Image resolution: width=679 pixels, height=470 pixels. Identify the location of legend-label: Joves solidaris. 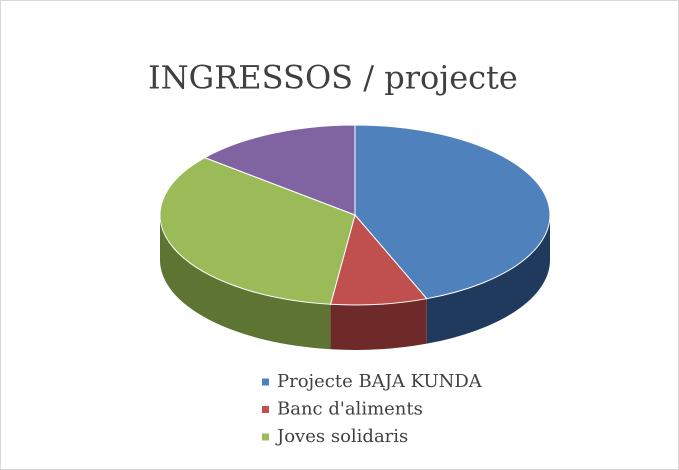
(341, 436).